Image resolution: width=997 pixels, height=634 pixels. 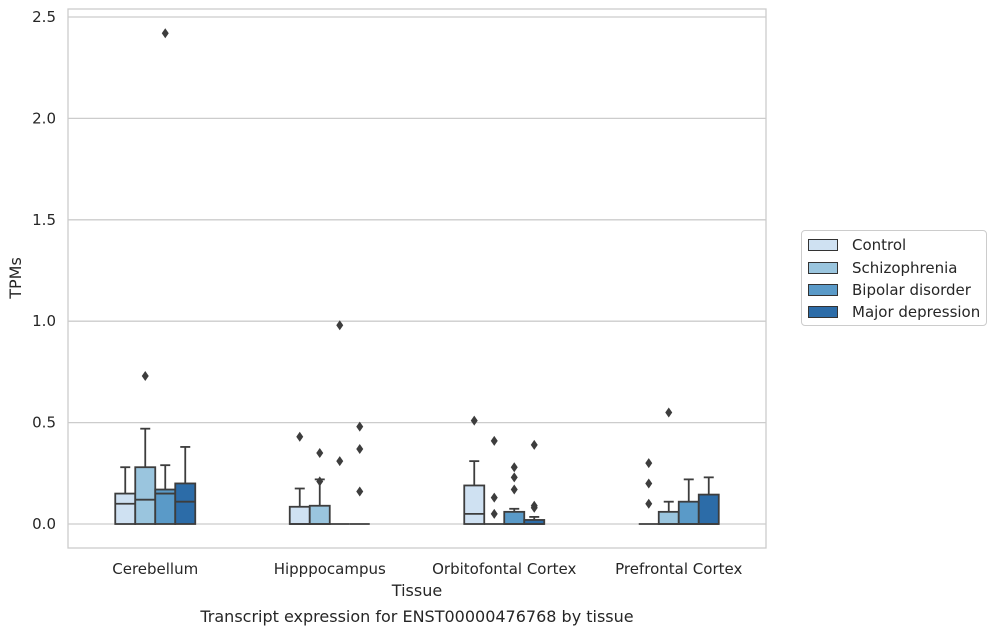 I want to click on legend-swatch-major-depression, so click(x=823, y=312).